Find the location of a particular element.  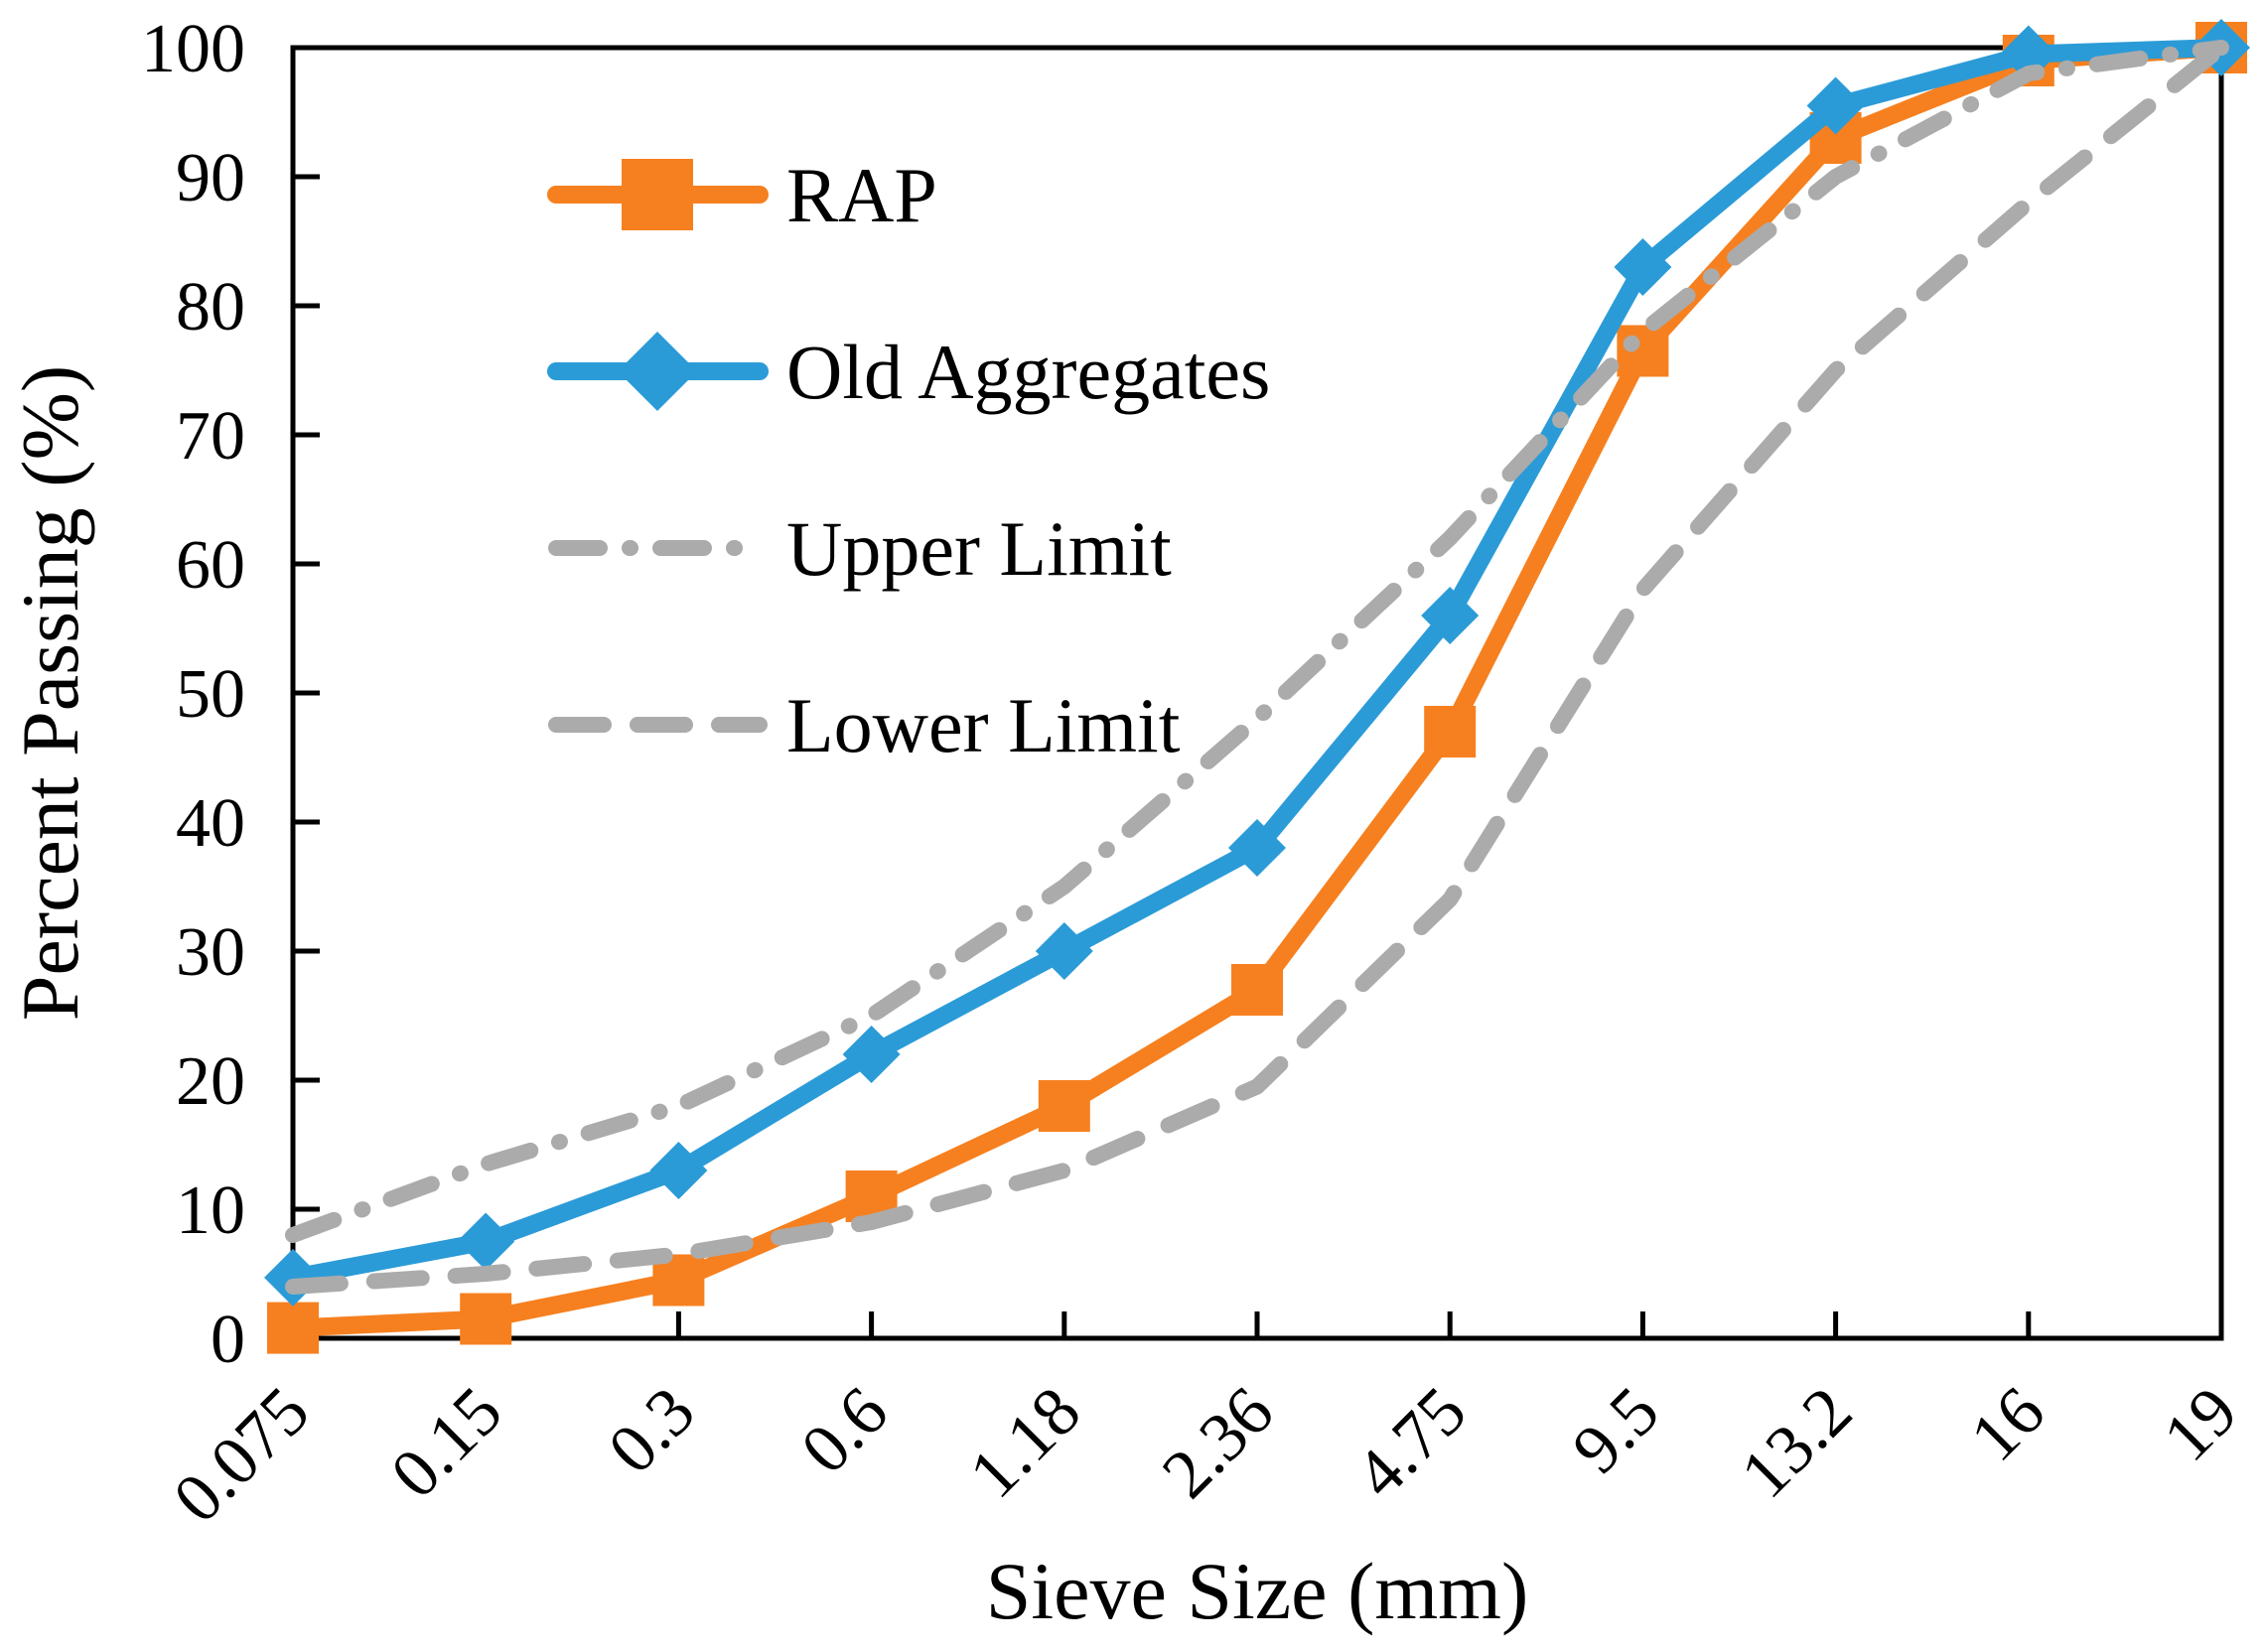

x-tick-label: 16 is located at coordinates (2007, 1425).